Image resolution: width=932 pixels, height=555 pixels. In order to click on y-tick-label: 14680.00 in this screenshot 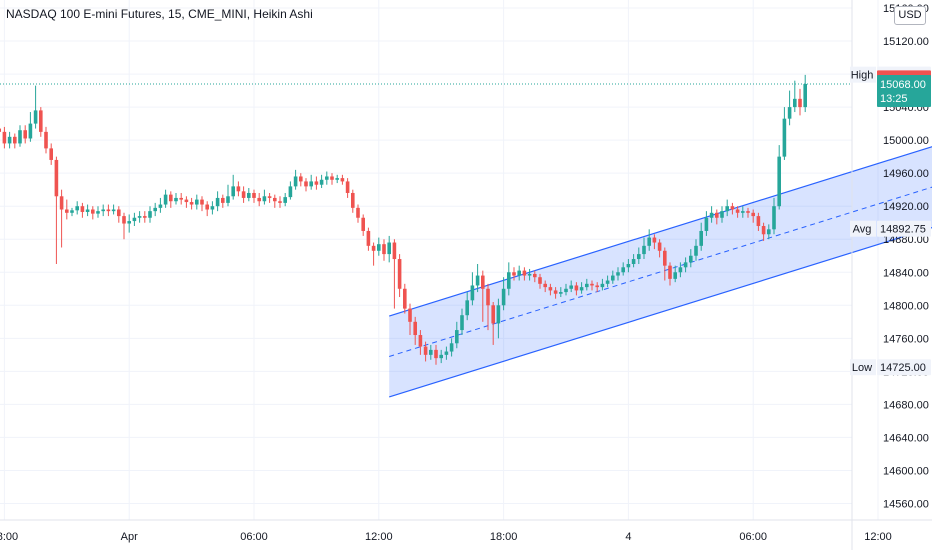, I will do `click(906, 405)`.